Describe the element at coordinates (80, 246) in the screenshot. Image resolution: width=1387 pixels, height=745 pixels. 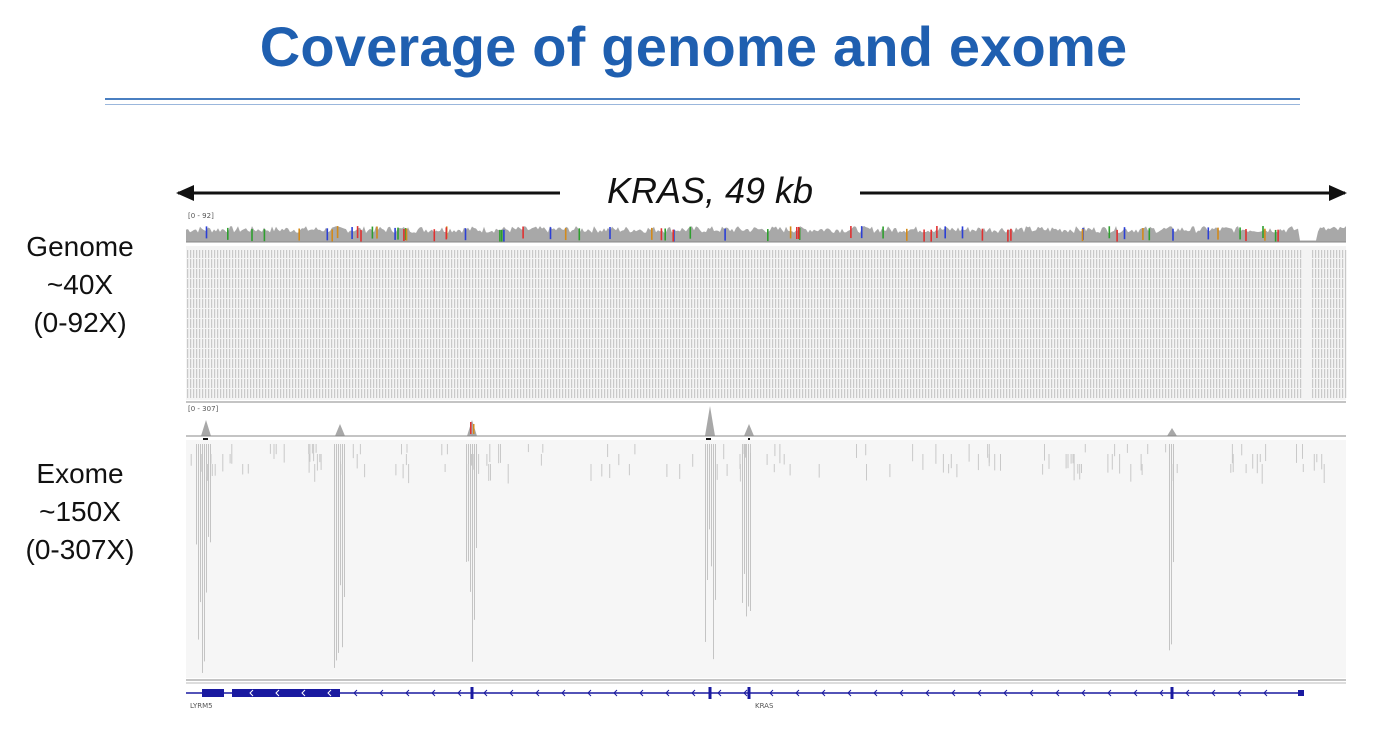
I see `genome-label-line: Genome` at that location.